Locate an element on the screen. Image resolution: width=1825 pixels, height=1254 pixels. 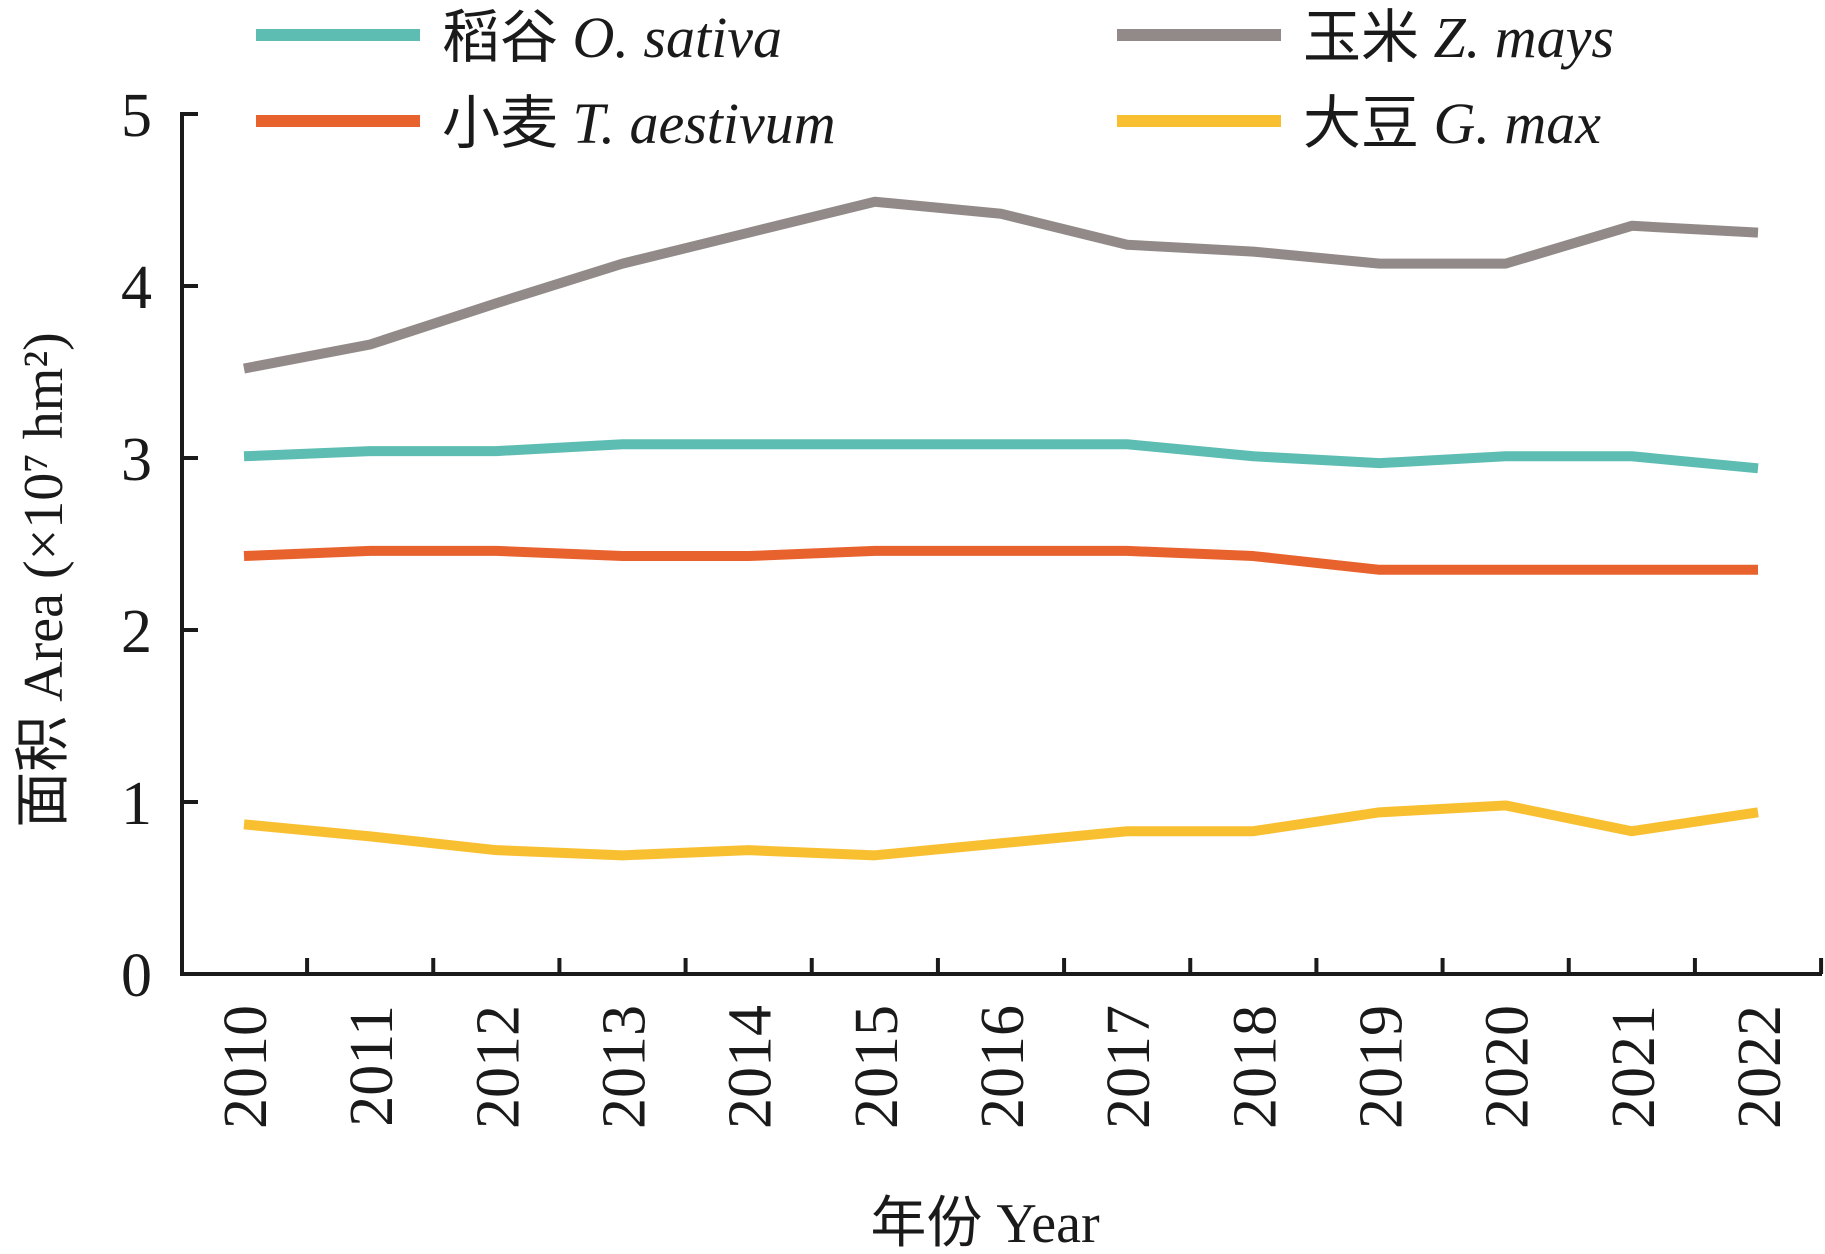
legend-label-cn: 小麦 is located at coordinates (507, 123).